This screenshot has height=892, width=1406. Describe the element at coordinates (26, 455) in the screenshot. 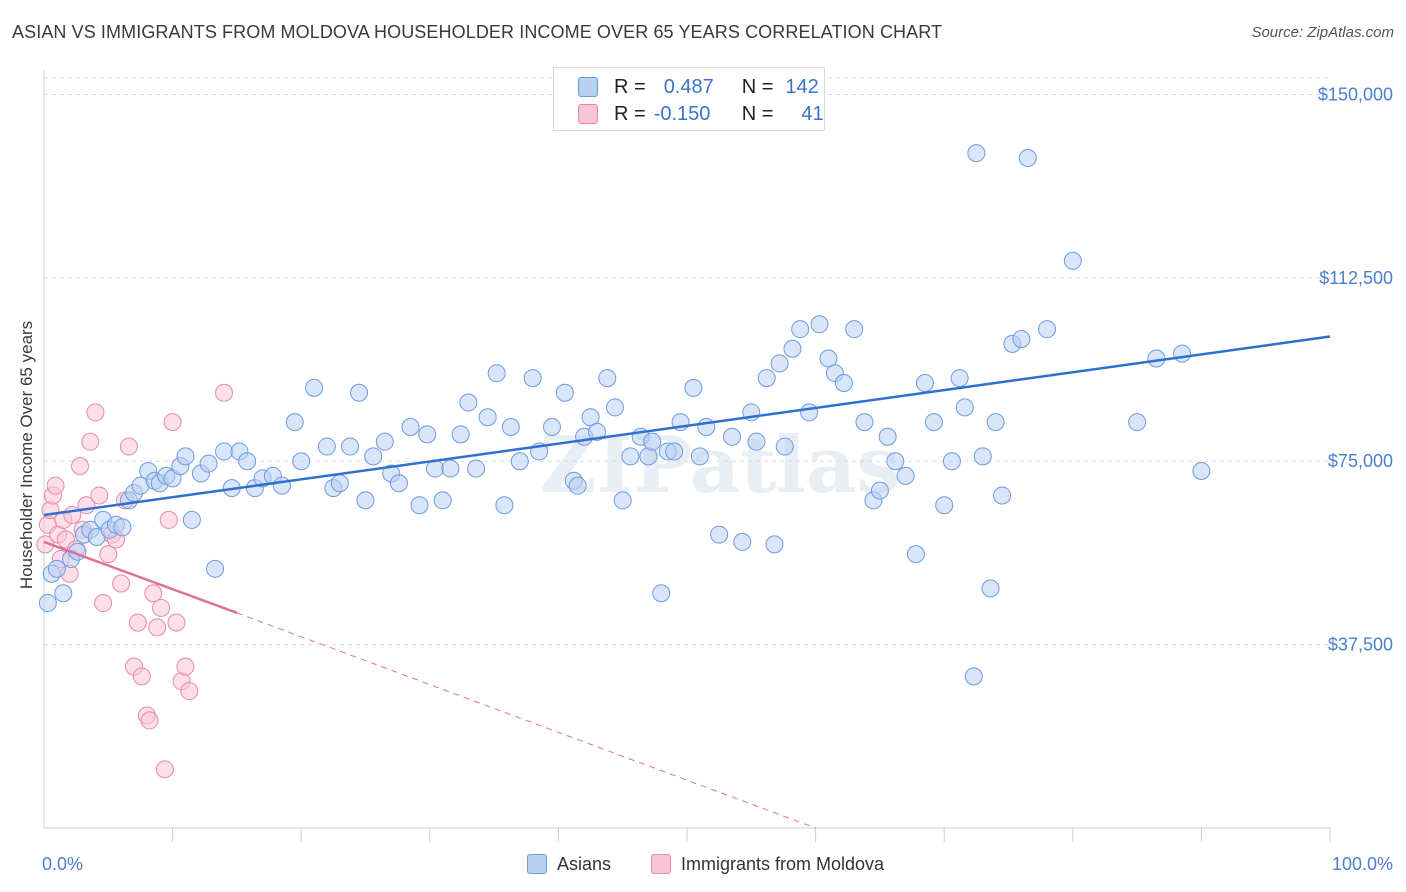

I see `y-axis-label: Householder Income Over 65 years` at that location.